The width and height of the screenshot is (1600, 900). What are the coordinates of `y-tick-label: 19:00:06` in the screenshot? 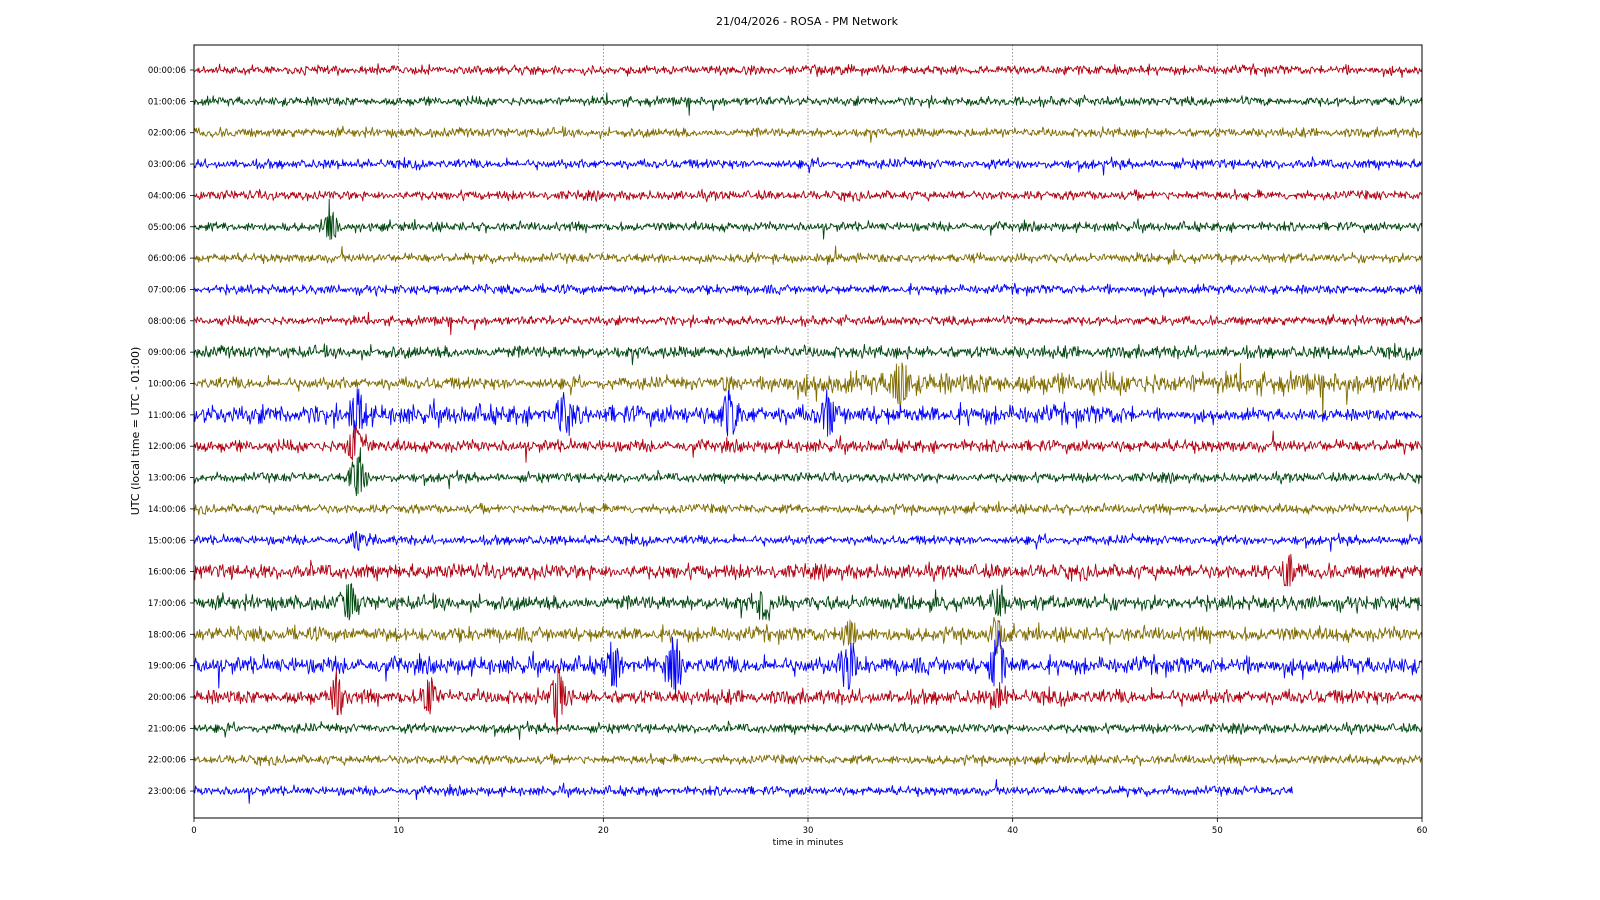 It's located at (167, 667).